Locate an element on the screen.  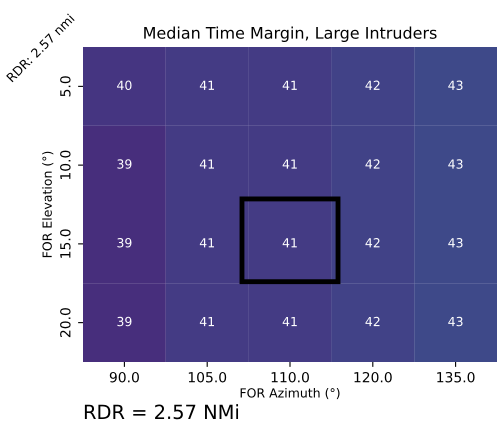
x-tick-label: 120.0 is located at coordinates (373, 377).